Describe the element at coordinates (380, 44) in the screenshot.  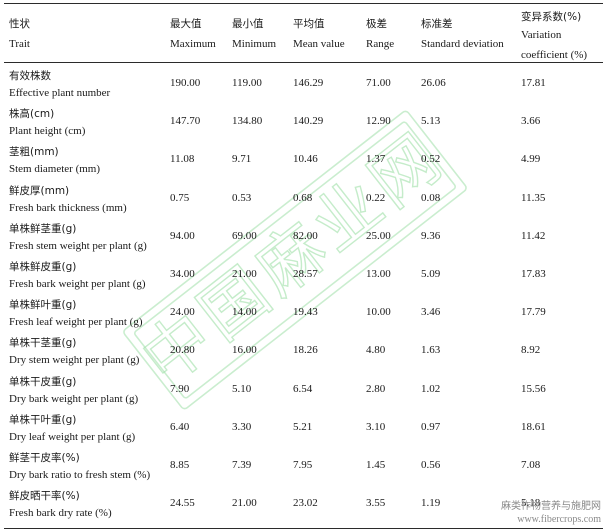
I see `header-range-en: Range` at that location.